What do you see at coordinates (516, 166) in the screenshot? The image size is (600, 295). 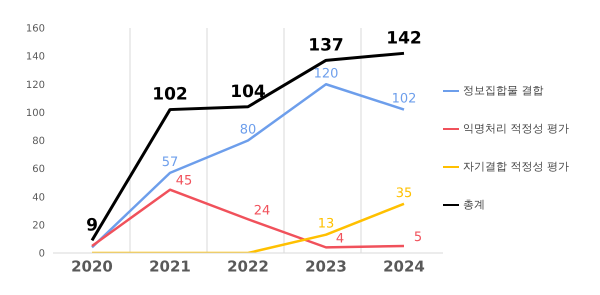 I see `legend-label: 자기결합 적정성 평가` at bounding box center [516, 166].